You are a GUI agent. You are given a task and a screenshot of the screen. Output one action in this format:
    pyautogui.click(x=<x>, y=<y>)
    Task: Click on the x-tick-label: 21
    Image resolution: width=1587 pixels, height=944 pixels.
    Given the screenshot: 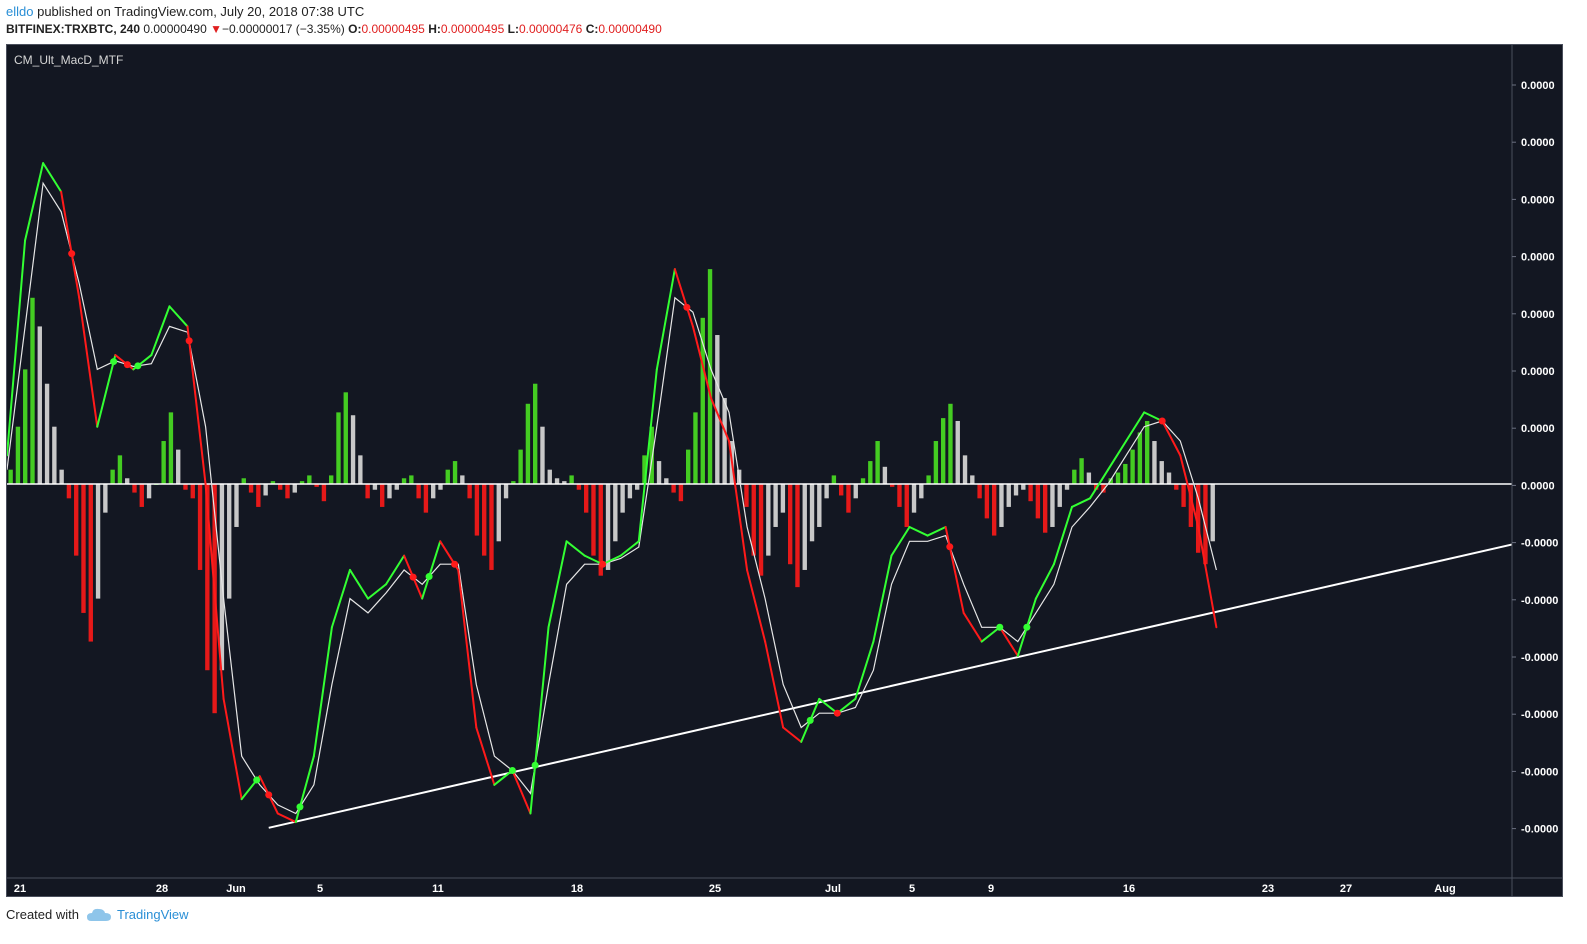 What is the action you would take?
    pyautogui.click(x=20, y=889)
    